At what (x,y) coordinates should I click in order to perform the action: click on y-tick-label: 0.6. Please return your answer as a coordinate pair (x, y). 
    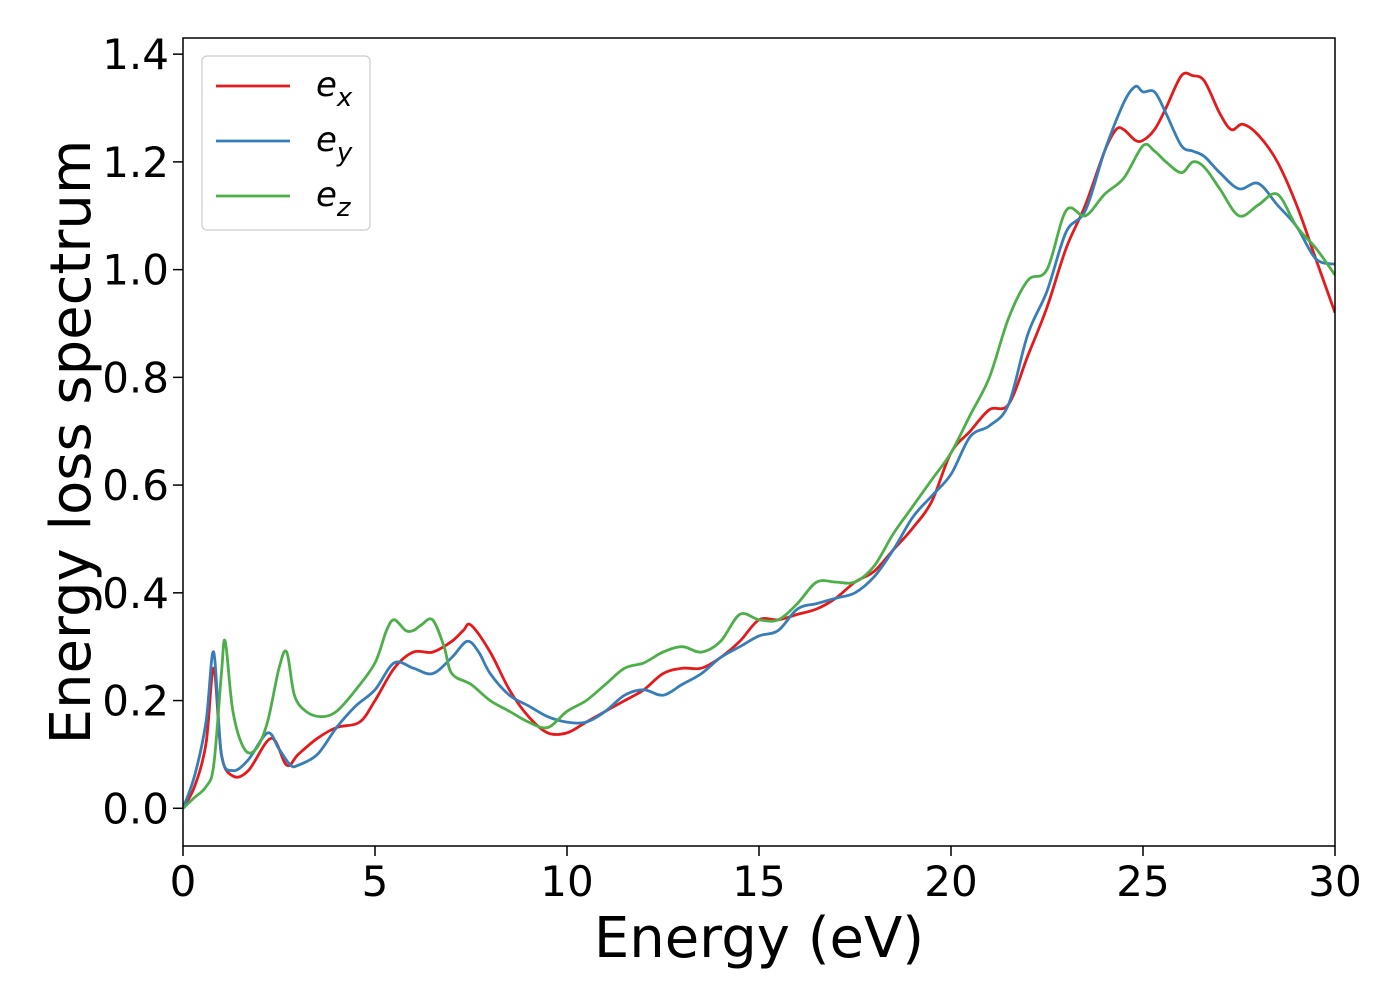
    Looking at the image, I should click on (135, 485).